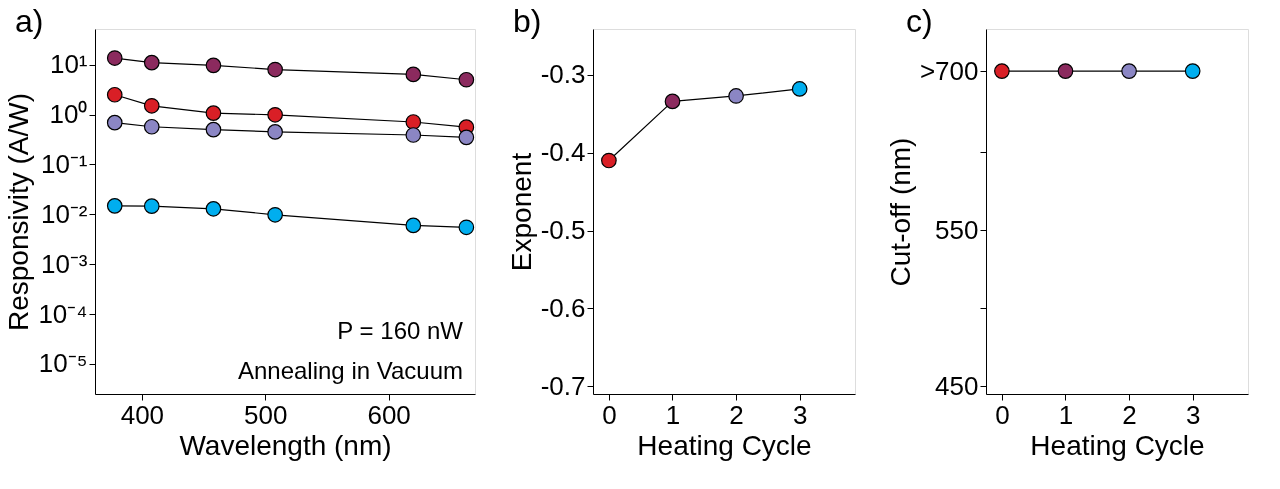  What do you see at coordinates (563, 74) in the screenshot?
I see `y-tick-label: -0.3` at bounding box center [563, 74].